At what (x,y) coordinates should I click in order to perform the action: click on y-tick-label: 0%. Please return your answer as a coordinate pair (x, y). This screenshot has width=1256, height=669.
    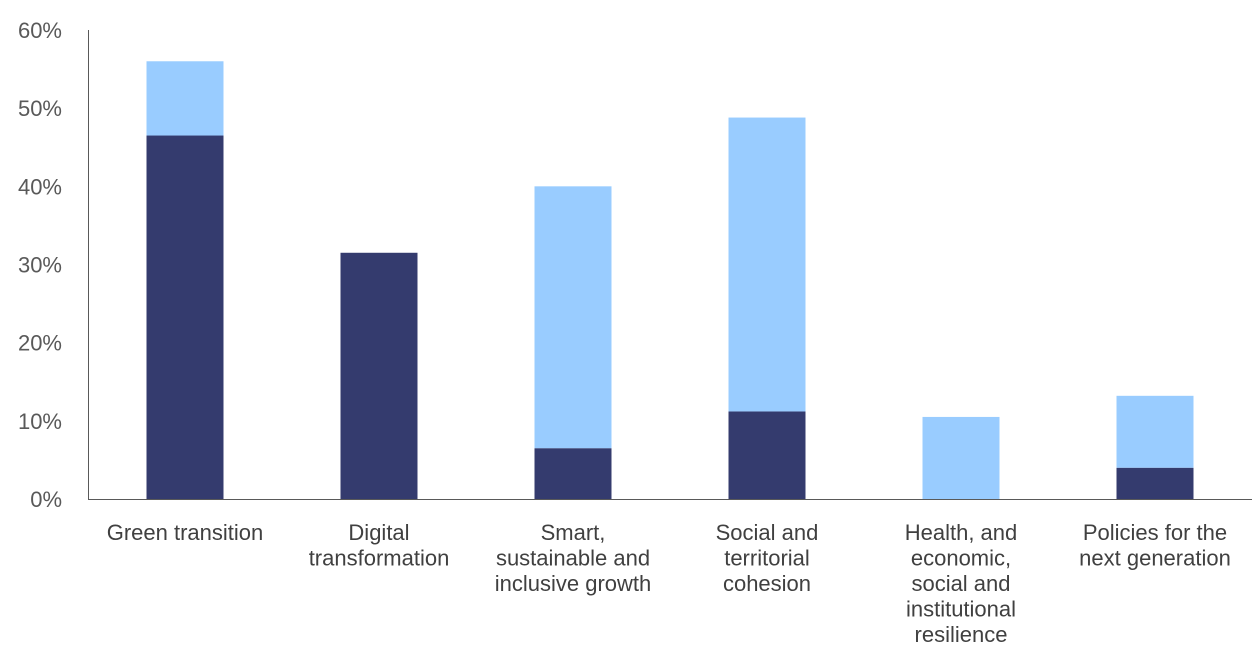
    Looking at the image, I should click on (46, 499).